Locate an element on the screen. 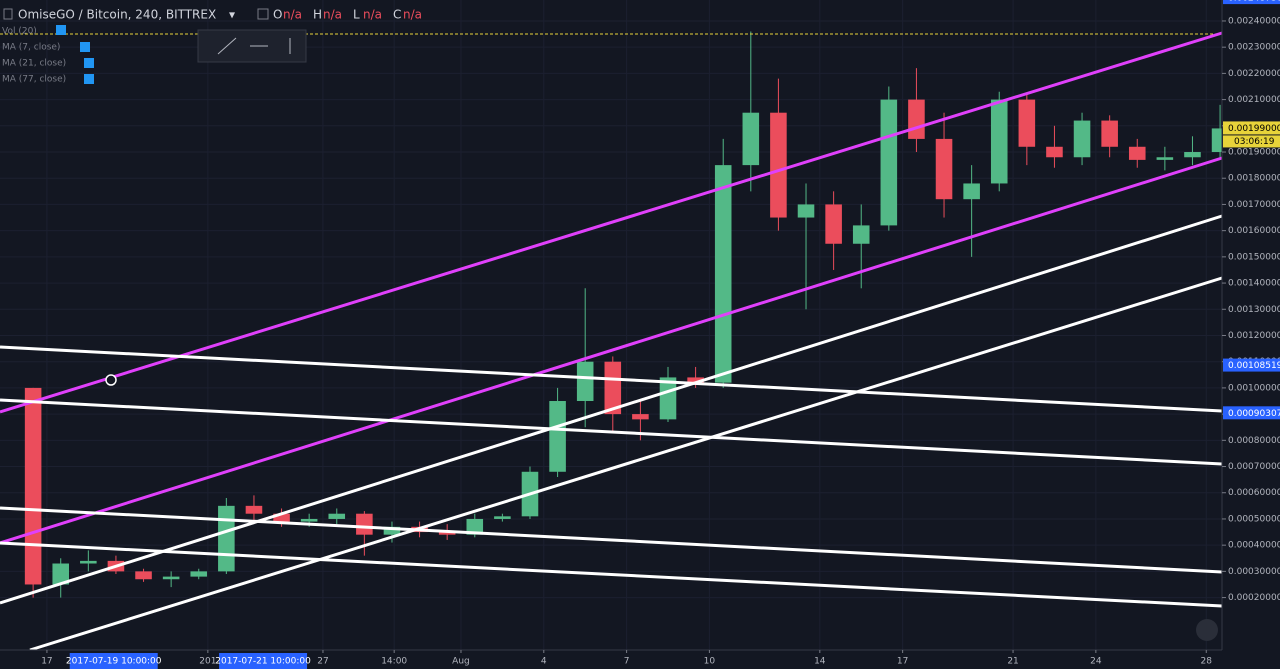 This screenshot has width=1280, height=669. y-tick-label: 0.00060000 is located at coordinates (1254, 493).